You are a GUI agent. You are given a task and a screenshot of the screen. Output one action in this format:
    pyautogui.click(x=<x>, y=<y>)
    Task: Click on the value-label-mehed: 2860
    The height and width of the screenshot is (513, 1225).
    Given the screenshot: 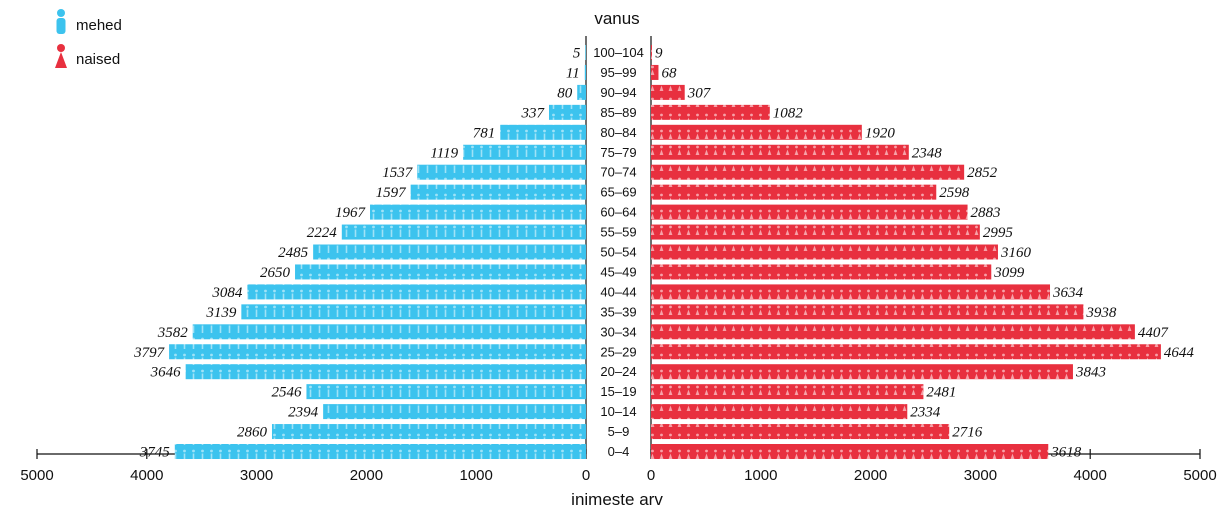 What is the action you would take?
    pyautogui.click(x=252, y=433)
    